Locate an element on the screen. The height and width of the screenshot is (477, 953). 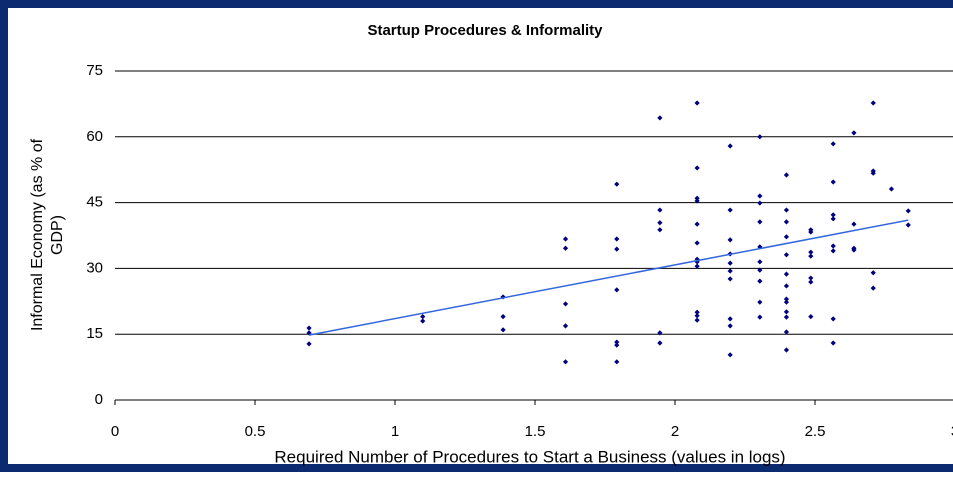
x-tick-label: 1.5 is located at coordinates (535, 431).